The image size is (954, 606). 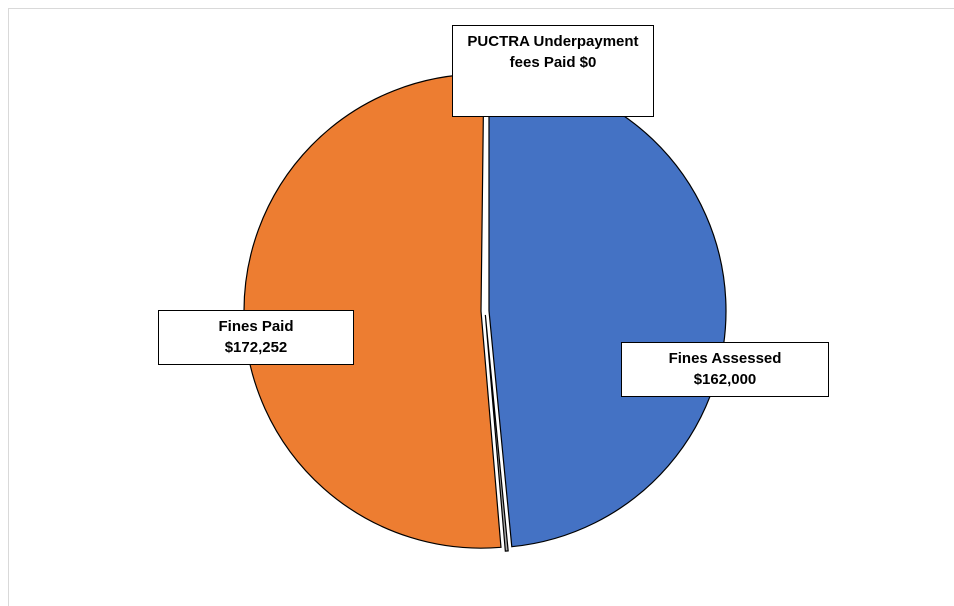 I want to click on data-label-fines-assessed-line2: $162,000, so click(x=725, y=379).